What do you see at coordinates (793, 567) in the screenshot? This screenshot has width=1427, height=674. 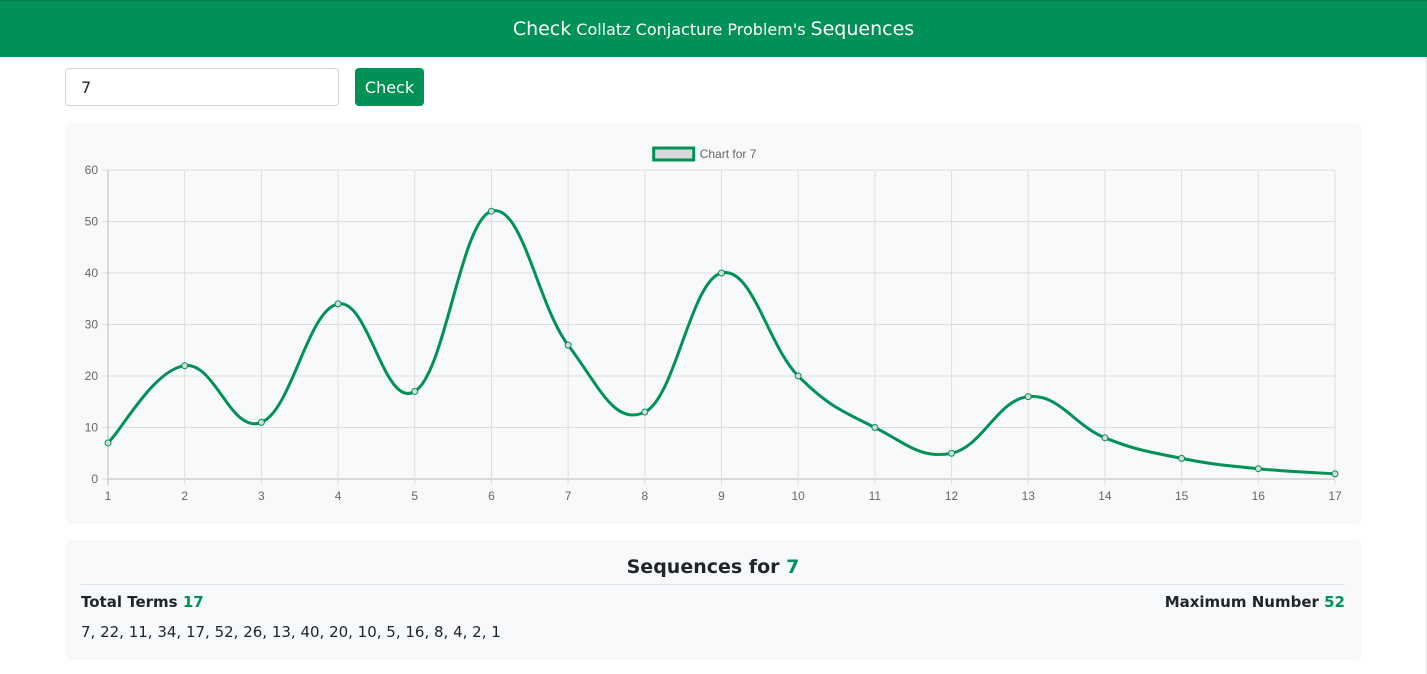 I see `result-title-value: 7` at bounding box center [793, 567].